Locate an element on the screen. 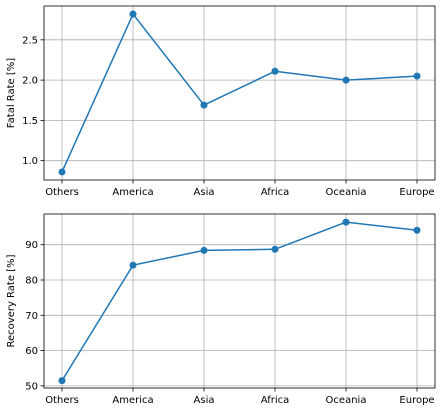 The height and width of the screenshot is (411, 442). recovery-ytick-label: 80 is located at coordinates (31, 281).